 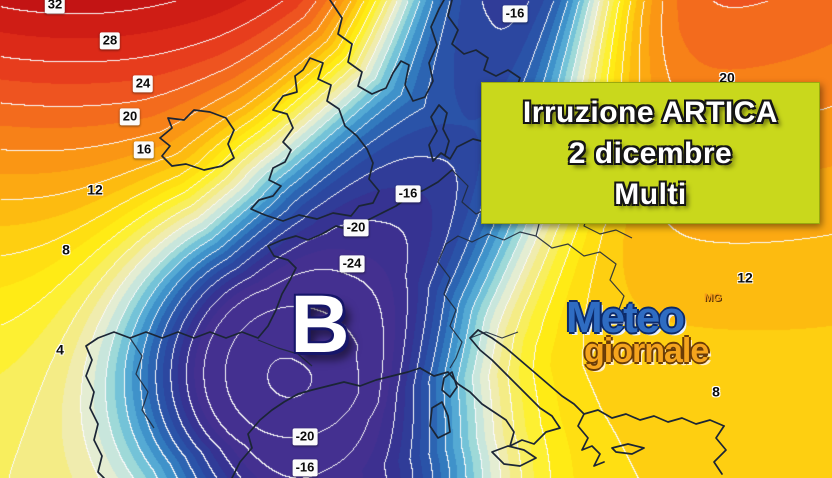 I want to click on coastline-crete, so click(x=628, y=449).